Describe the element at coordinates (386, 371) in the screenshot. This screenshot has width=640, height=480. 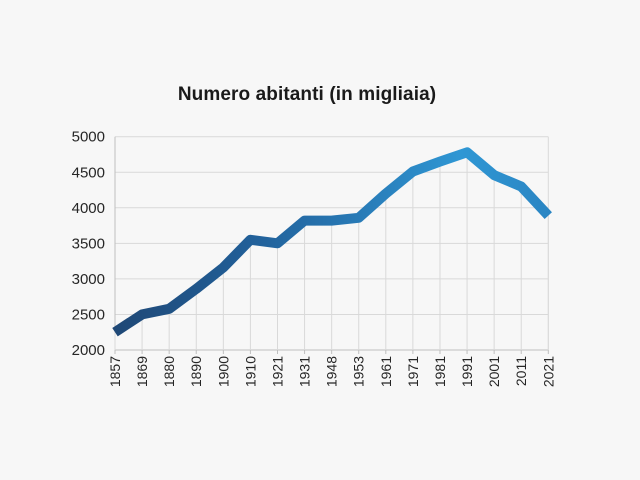
I see `x-tick-label: 1961` at that location.